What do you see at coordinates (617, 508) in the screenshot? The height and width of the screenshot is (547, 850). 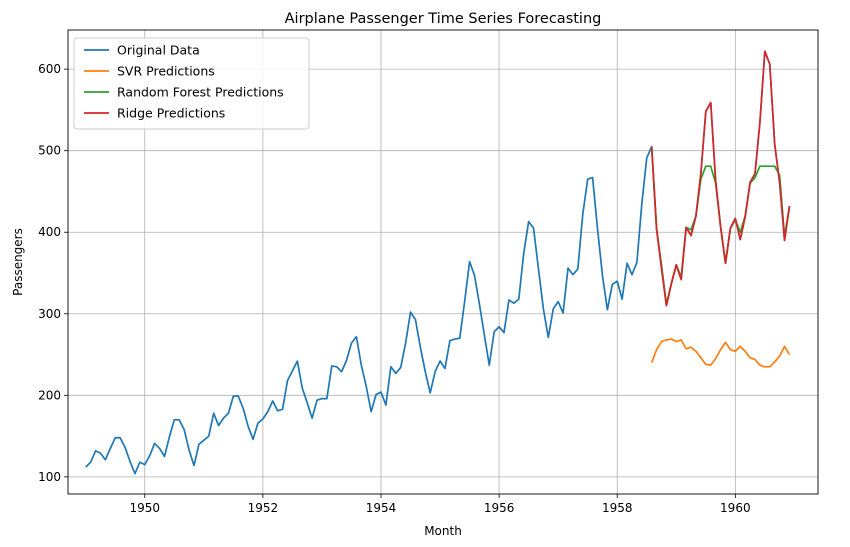 I see `x-tick-label: 1958` at bounding box center [617, 508].